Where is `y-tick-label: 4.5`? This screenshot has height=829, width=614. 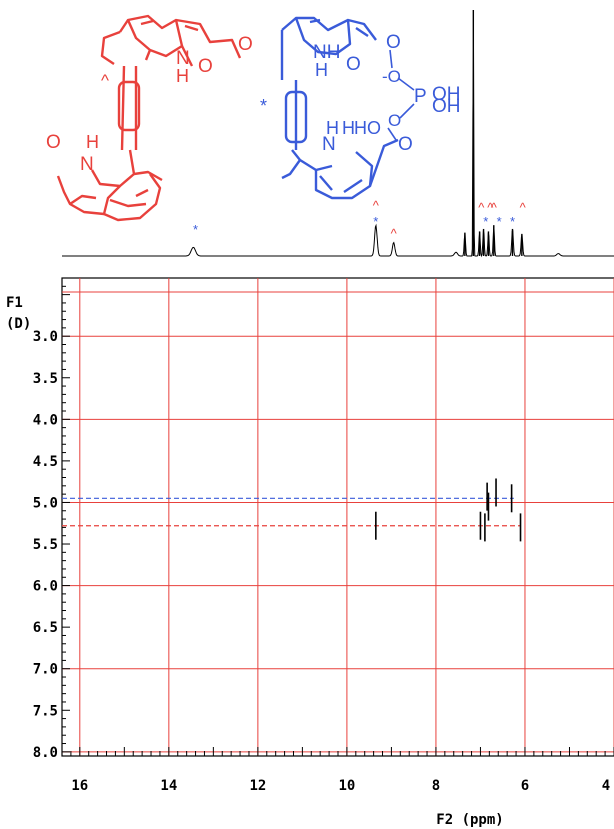
y-tick-label: 4.5 is located at coordinates (45, 462).